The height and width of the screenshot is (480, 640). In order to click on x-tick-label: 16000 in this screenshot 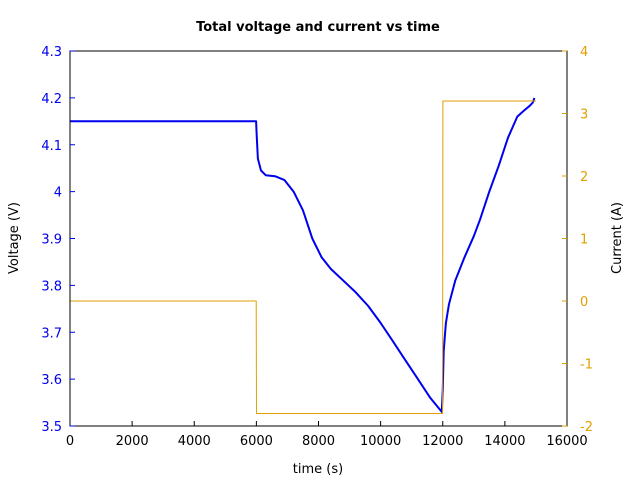, I will do `click(566, 441)`.